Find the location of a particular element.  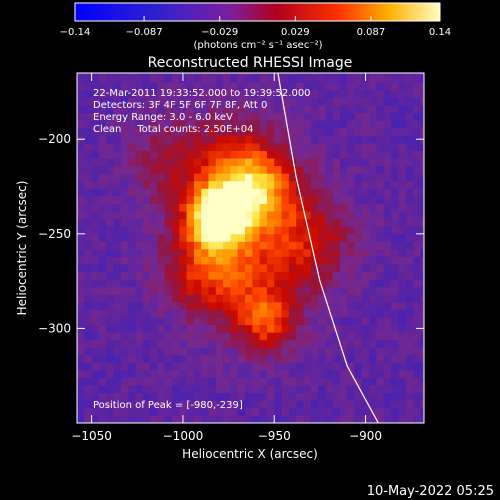

chart-title: Reconstructed RHESSI Image is located at coordinates (250, 63).